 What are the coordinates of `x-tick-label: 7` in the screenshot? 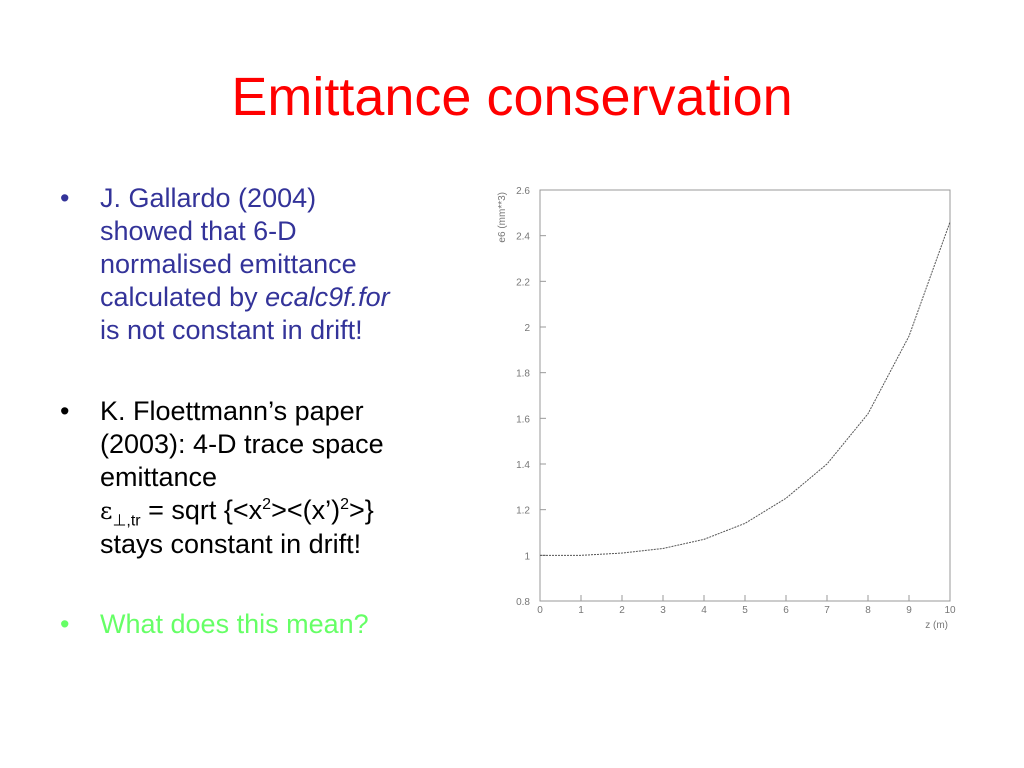 It's located at (827, 610).